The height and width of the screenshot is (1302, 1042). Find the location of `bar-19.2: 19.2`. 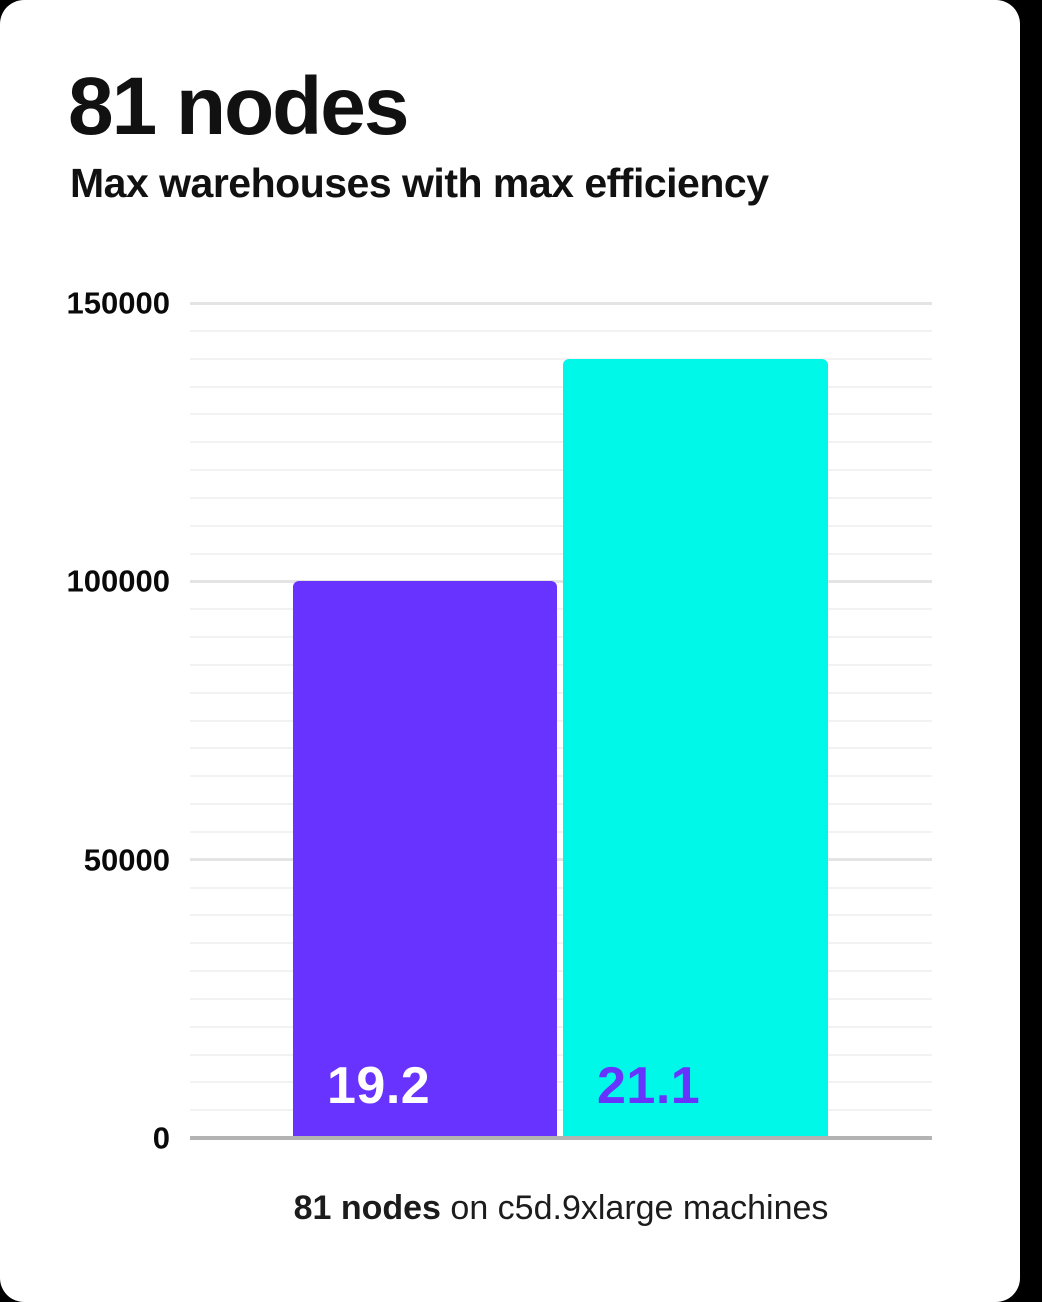

bar-19.2: 19.2 is located at coordinates (425, 859).